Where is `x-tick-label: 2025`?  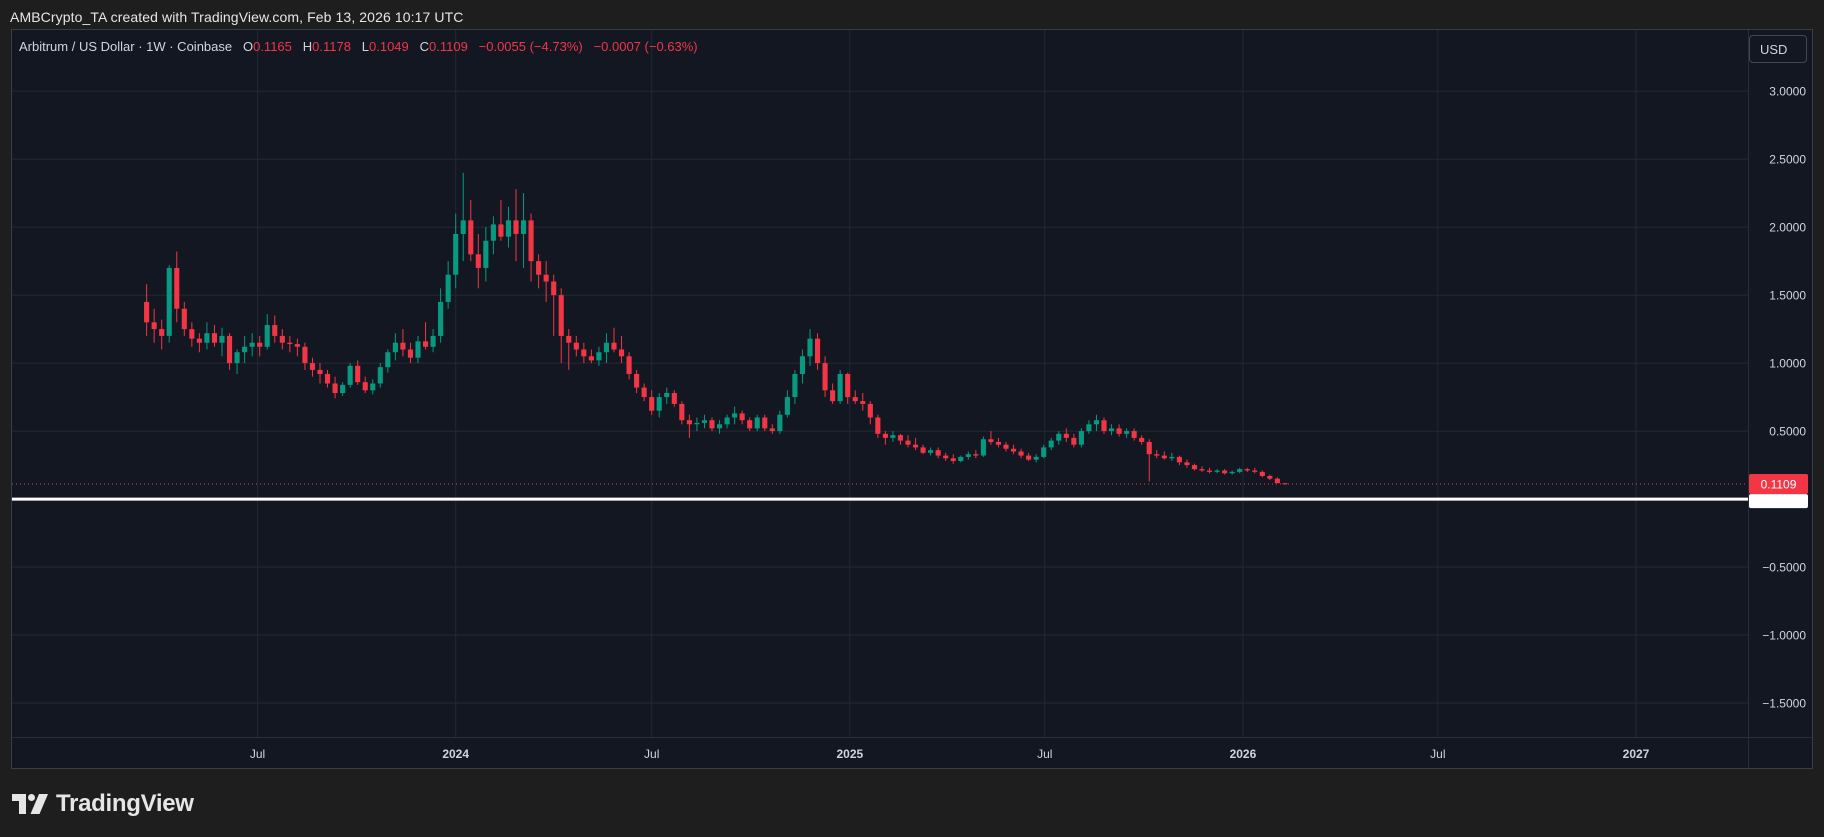 x-tick-label: 2025 is located at coordinates (849, 754).